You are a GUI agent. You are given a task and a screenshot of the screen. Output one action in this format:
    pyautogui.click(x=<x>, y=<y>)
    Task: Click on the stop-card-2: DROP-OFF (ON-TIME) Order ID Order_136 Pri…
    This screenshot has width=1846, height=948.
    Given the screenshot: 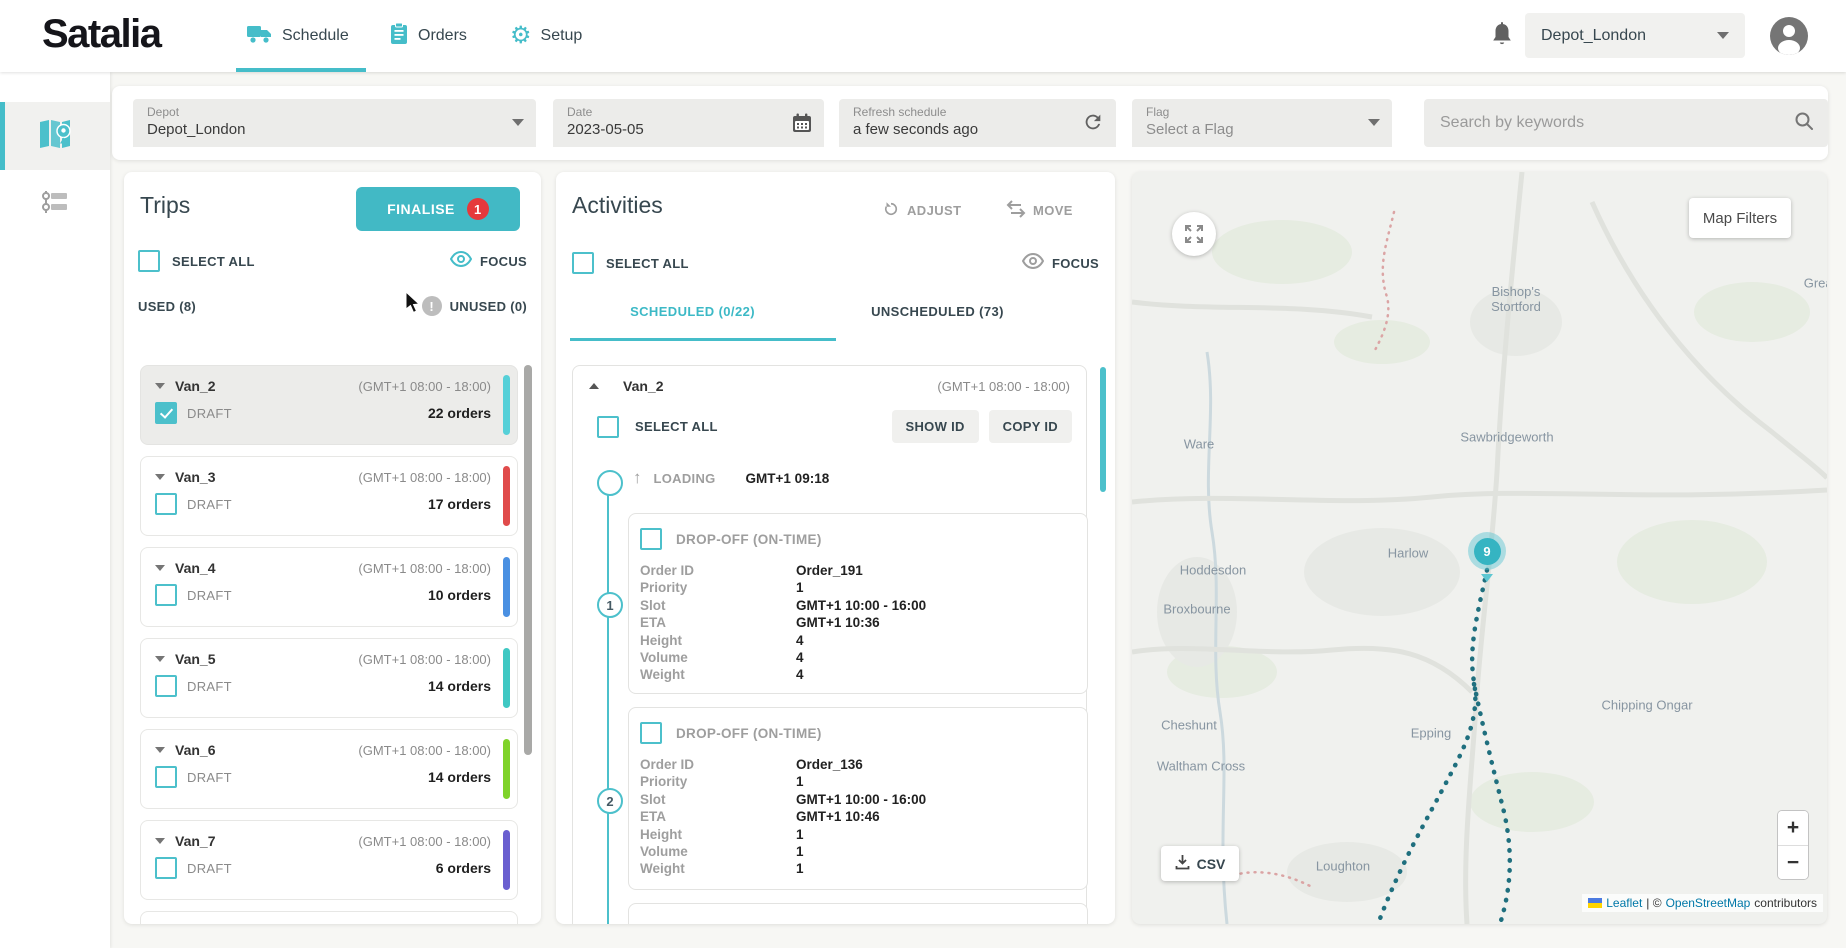 What is the action you would take?
    pyautogui.click(x=858, y=798)
    